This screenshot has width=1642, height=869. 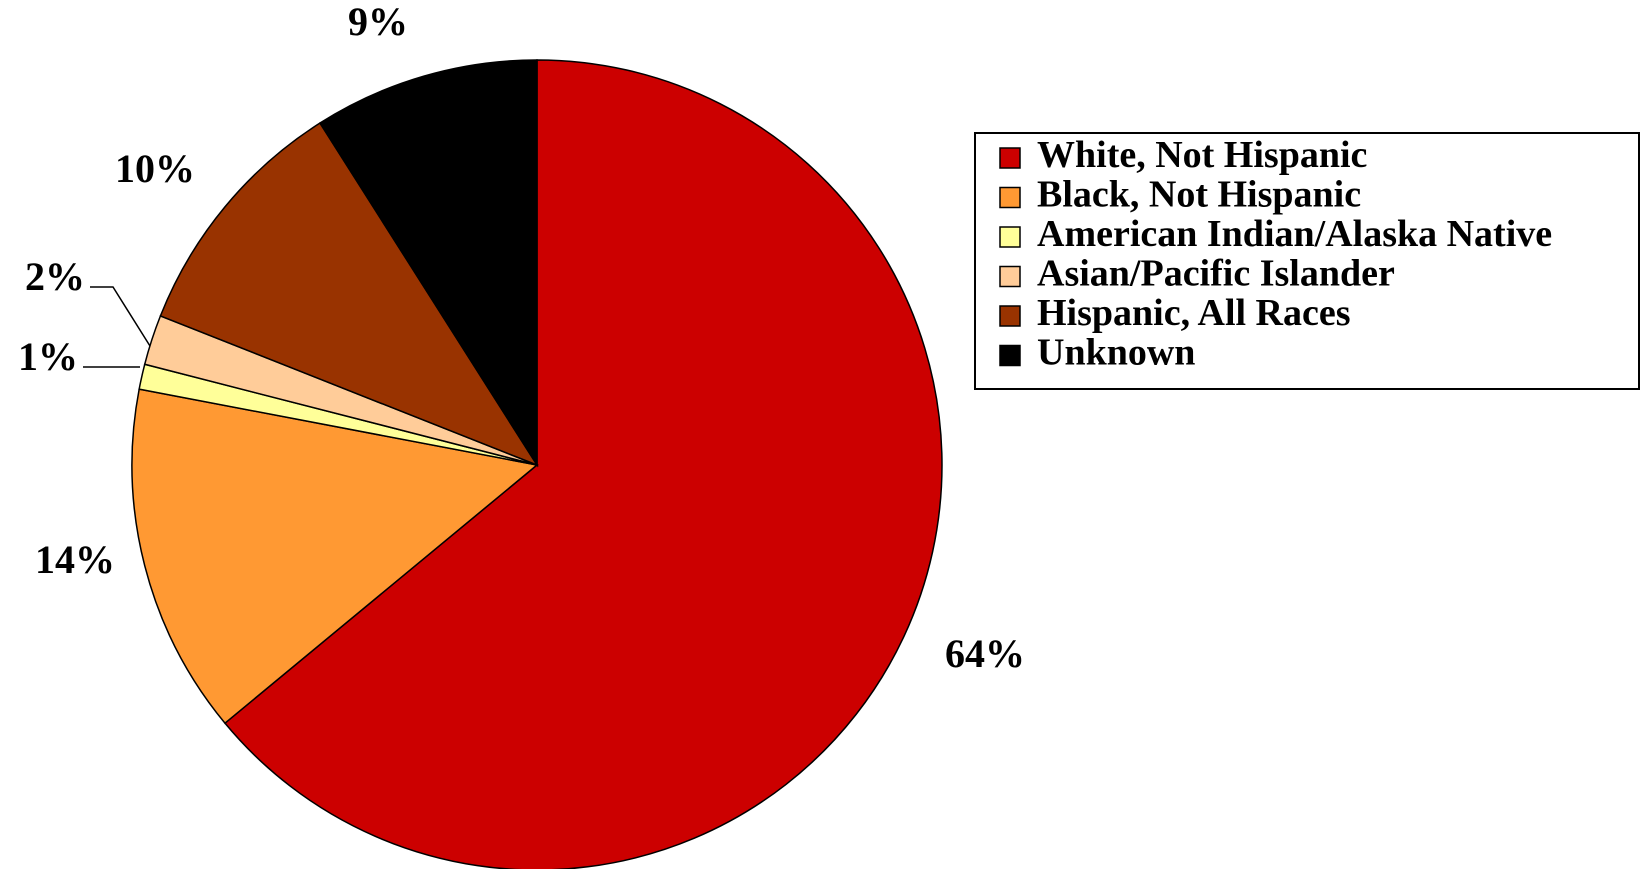 I want to click on data-label: 10%, so click(x=155, y=168).